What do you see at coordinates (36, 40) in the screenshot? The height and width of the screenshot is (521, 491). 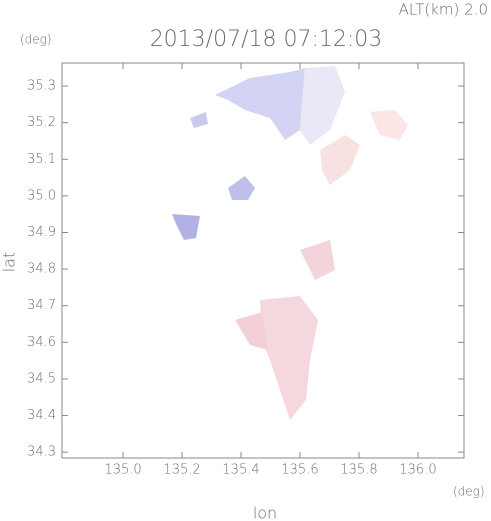 I see `y-unit: (deg)` at bounding box center [36, 40].